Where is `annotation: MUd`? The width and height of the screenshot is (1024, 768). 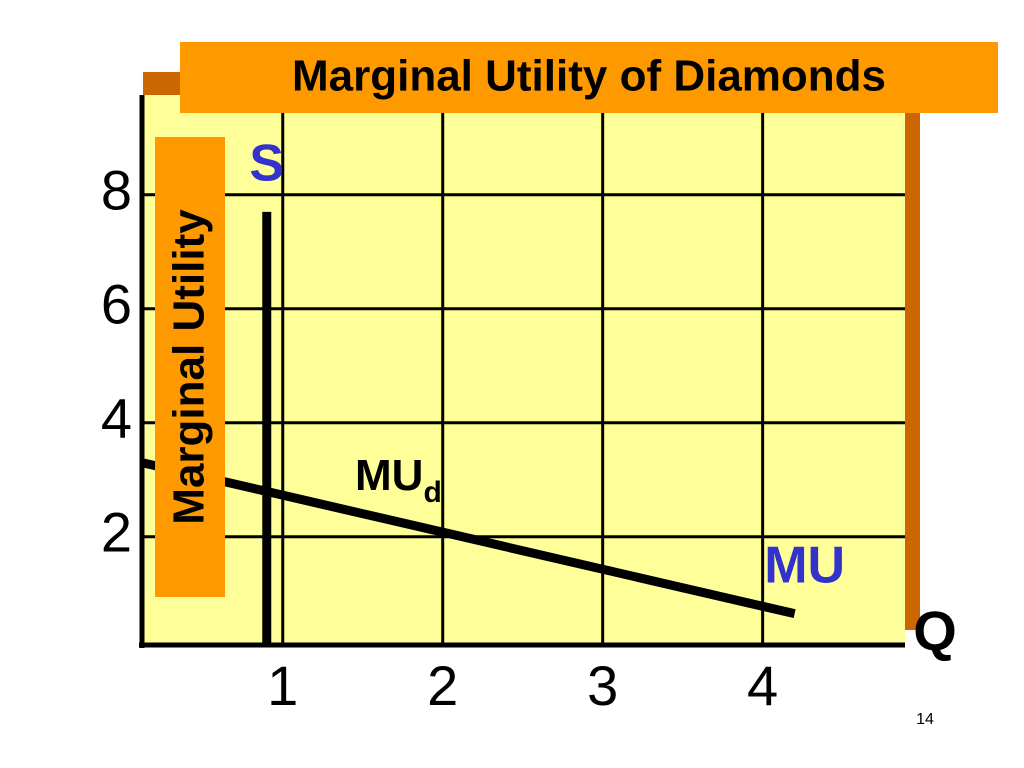 annotation: MUd is located at coordinates (398, 480).